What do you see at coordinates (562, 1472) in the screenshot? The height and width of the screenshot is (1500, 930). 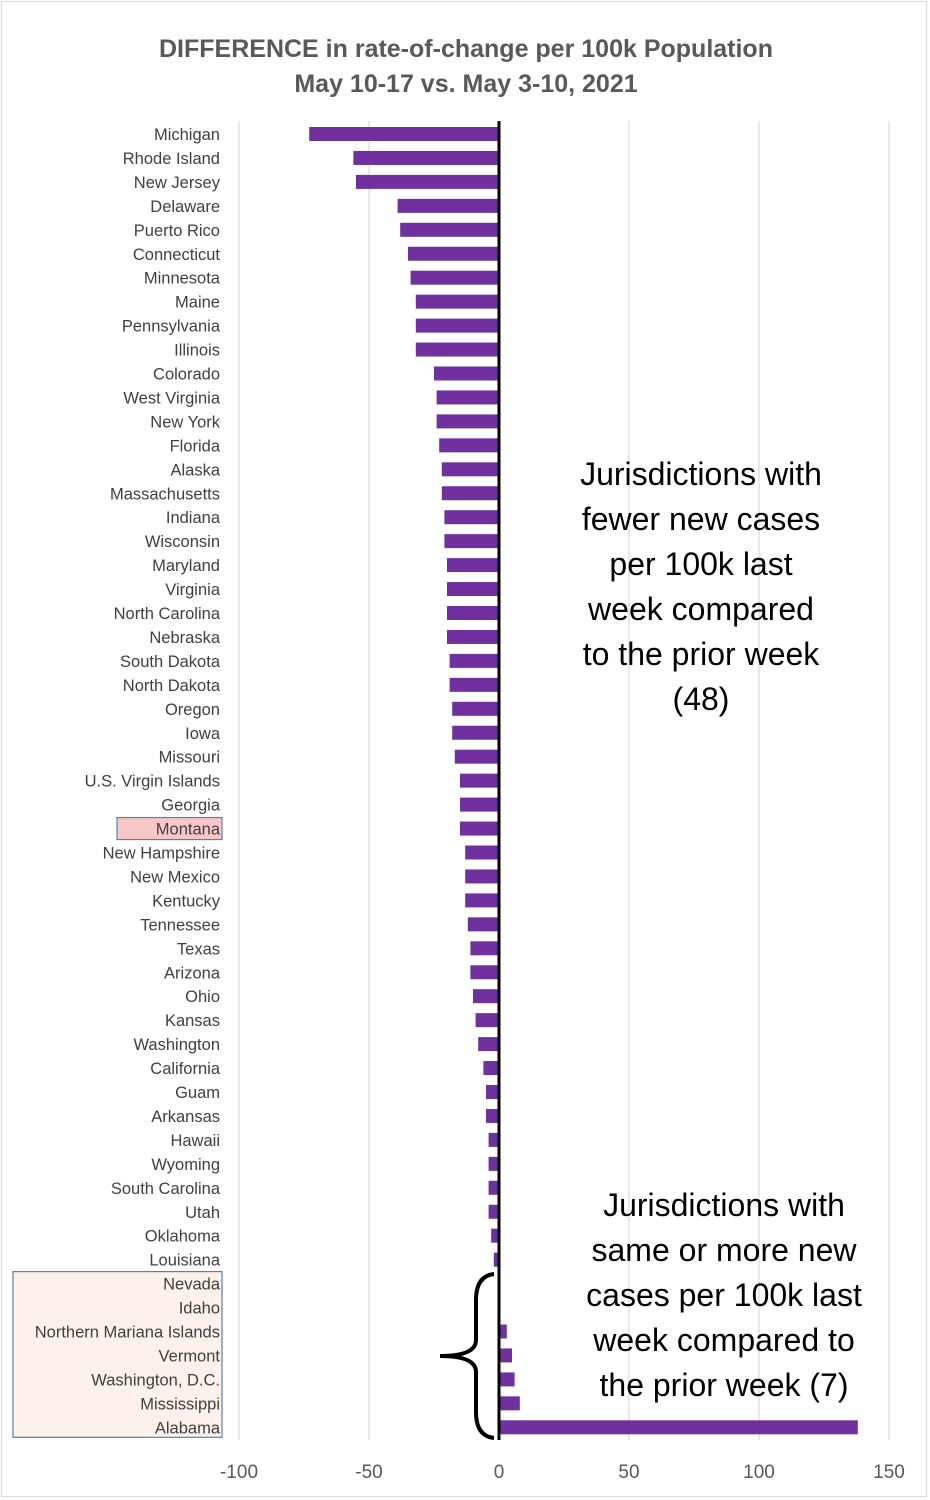 I see `x-tick-labels: -100 -50 0 50 100 150` at bounding box center [562, 1472].